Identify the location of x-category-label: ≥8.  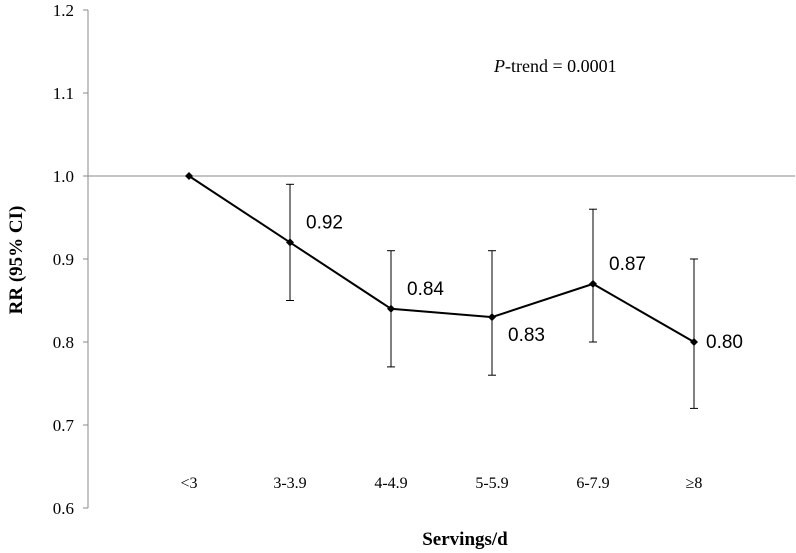
(694, 483).